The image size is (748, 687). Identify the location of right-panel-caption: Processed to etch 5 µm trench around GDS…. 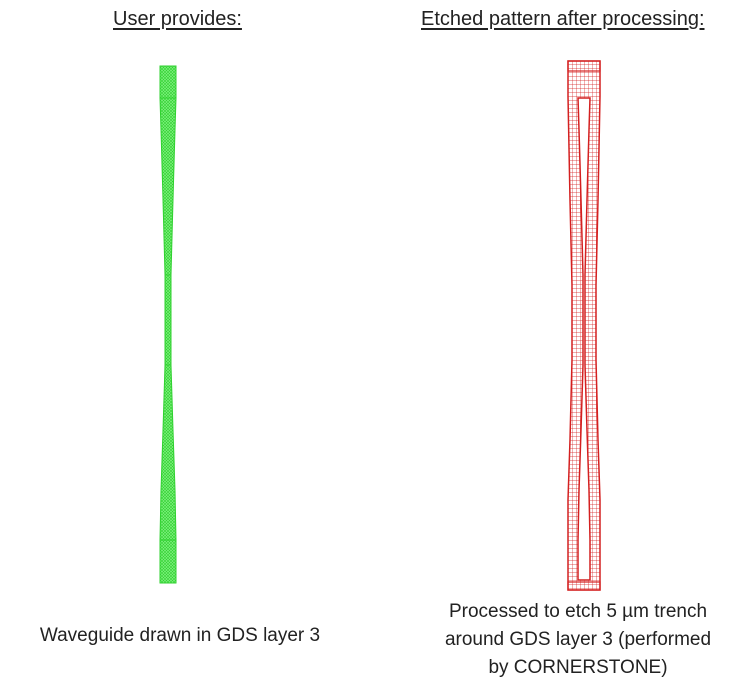
(578, 640).